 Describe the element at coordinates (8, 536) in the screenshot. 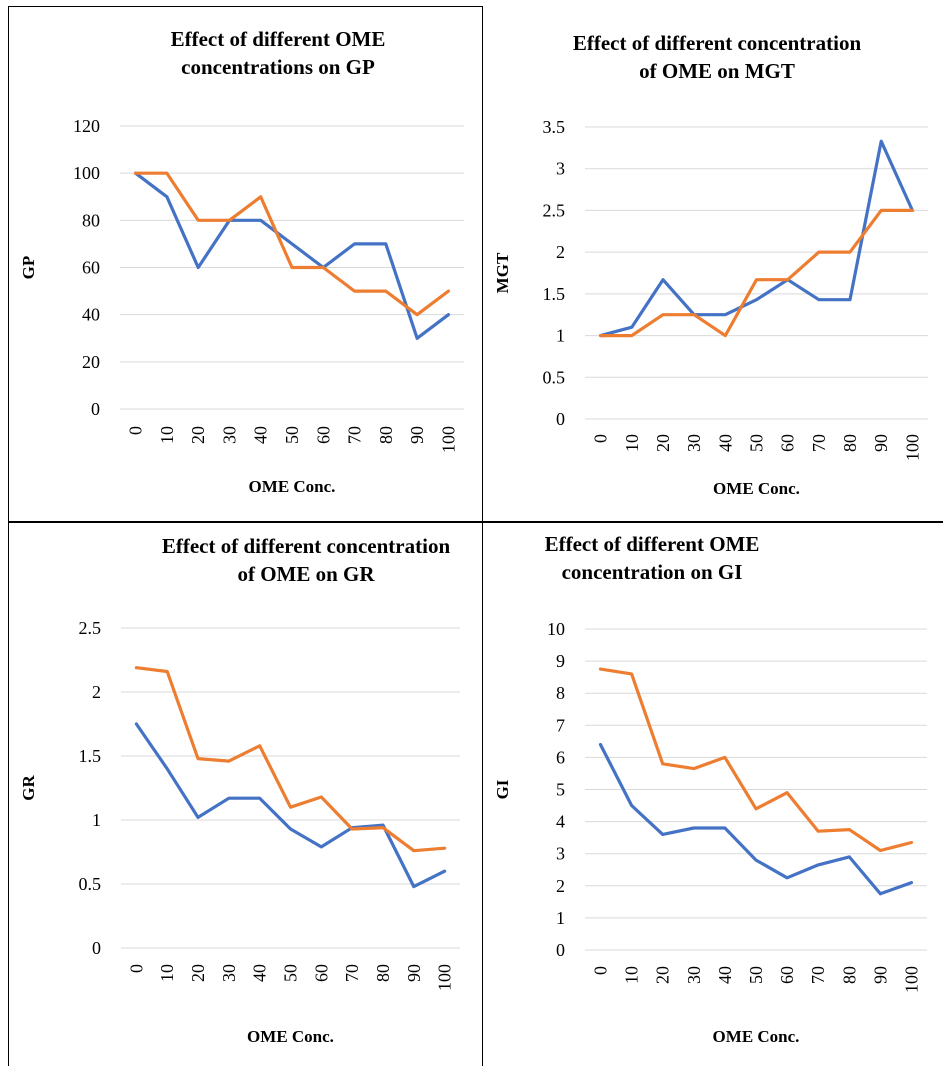

I see `table-border-left` at that location.